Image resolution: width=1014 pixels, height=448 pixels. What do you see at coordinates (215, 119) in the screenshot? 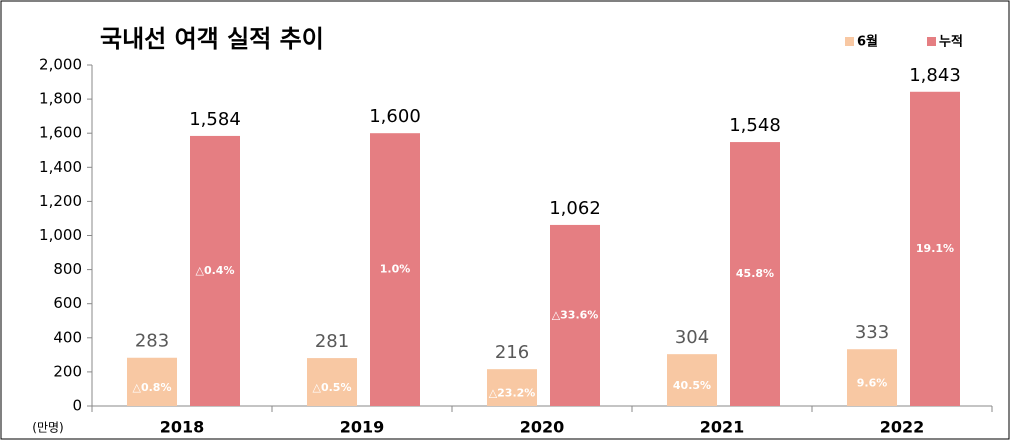
I see `data-label: 1,584` at bounding box center [215, 119].